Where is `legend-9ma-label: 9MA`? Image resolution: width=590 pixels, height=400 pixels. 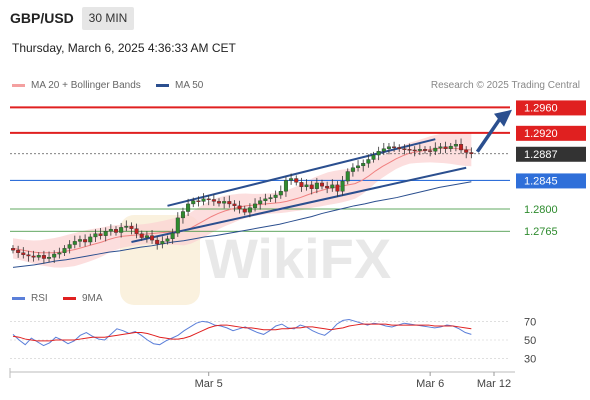 legend-9ma-label: 9MA is located at coordinates (92, 298).